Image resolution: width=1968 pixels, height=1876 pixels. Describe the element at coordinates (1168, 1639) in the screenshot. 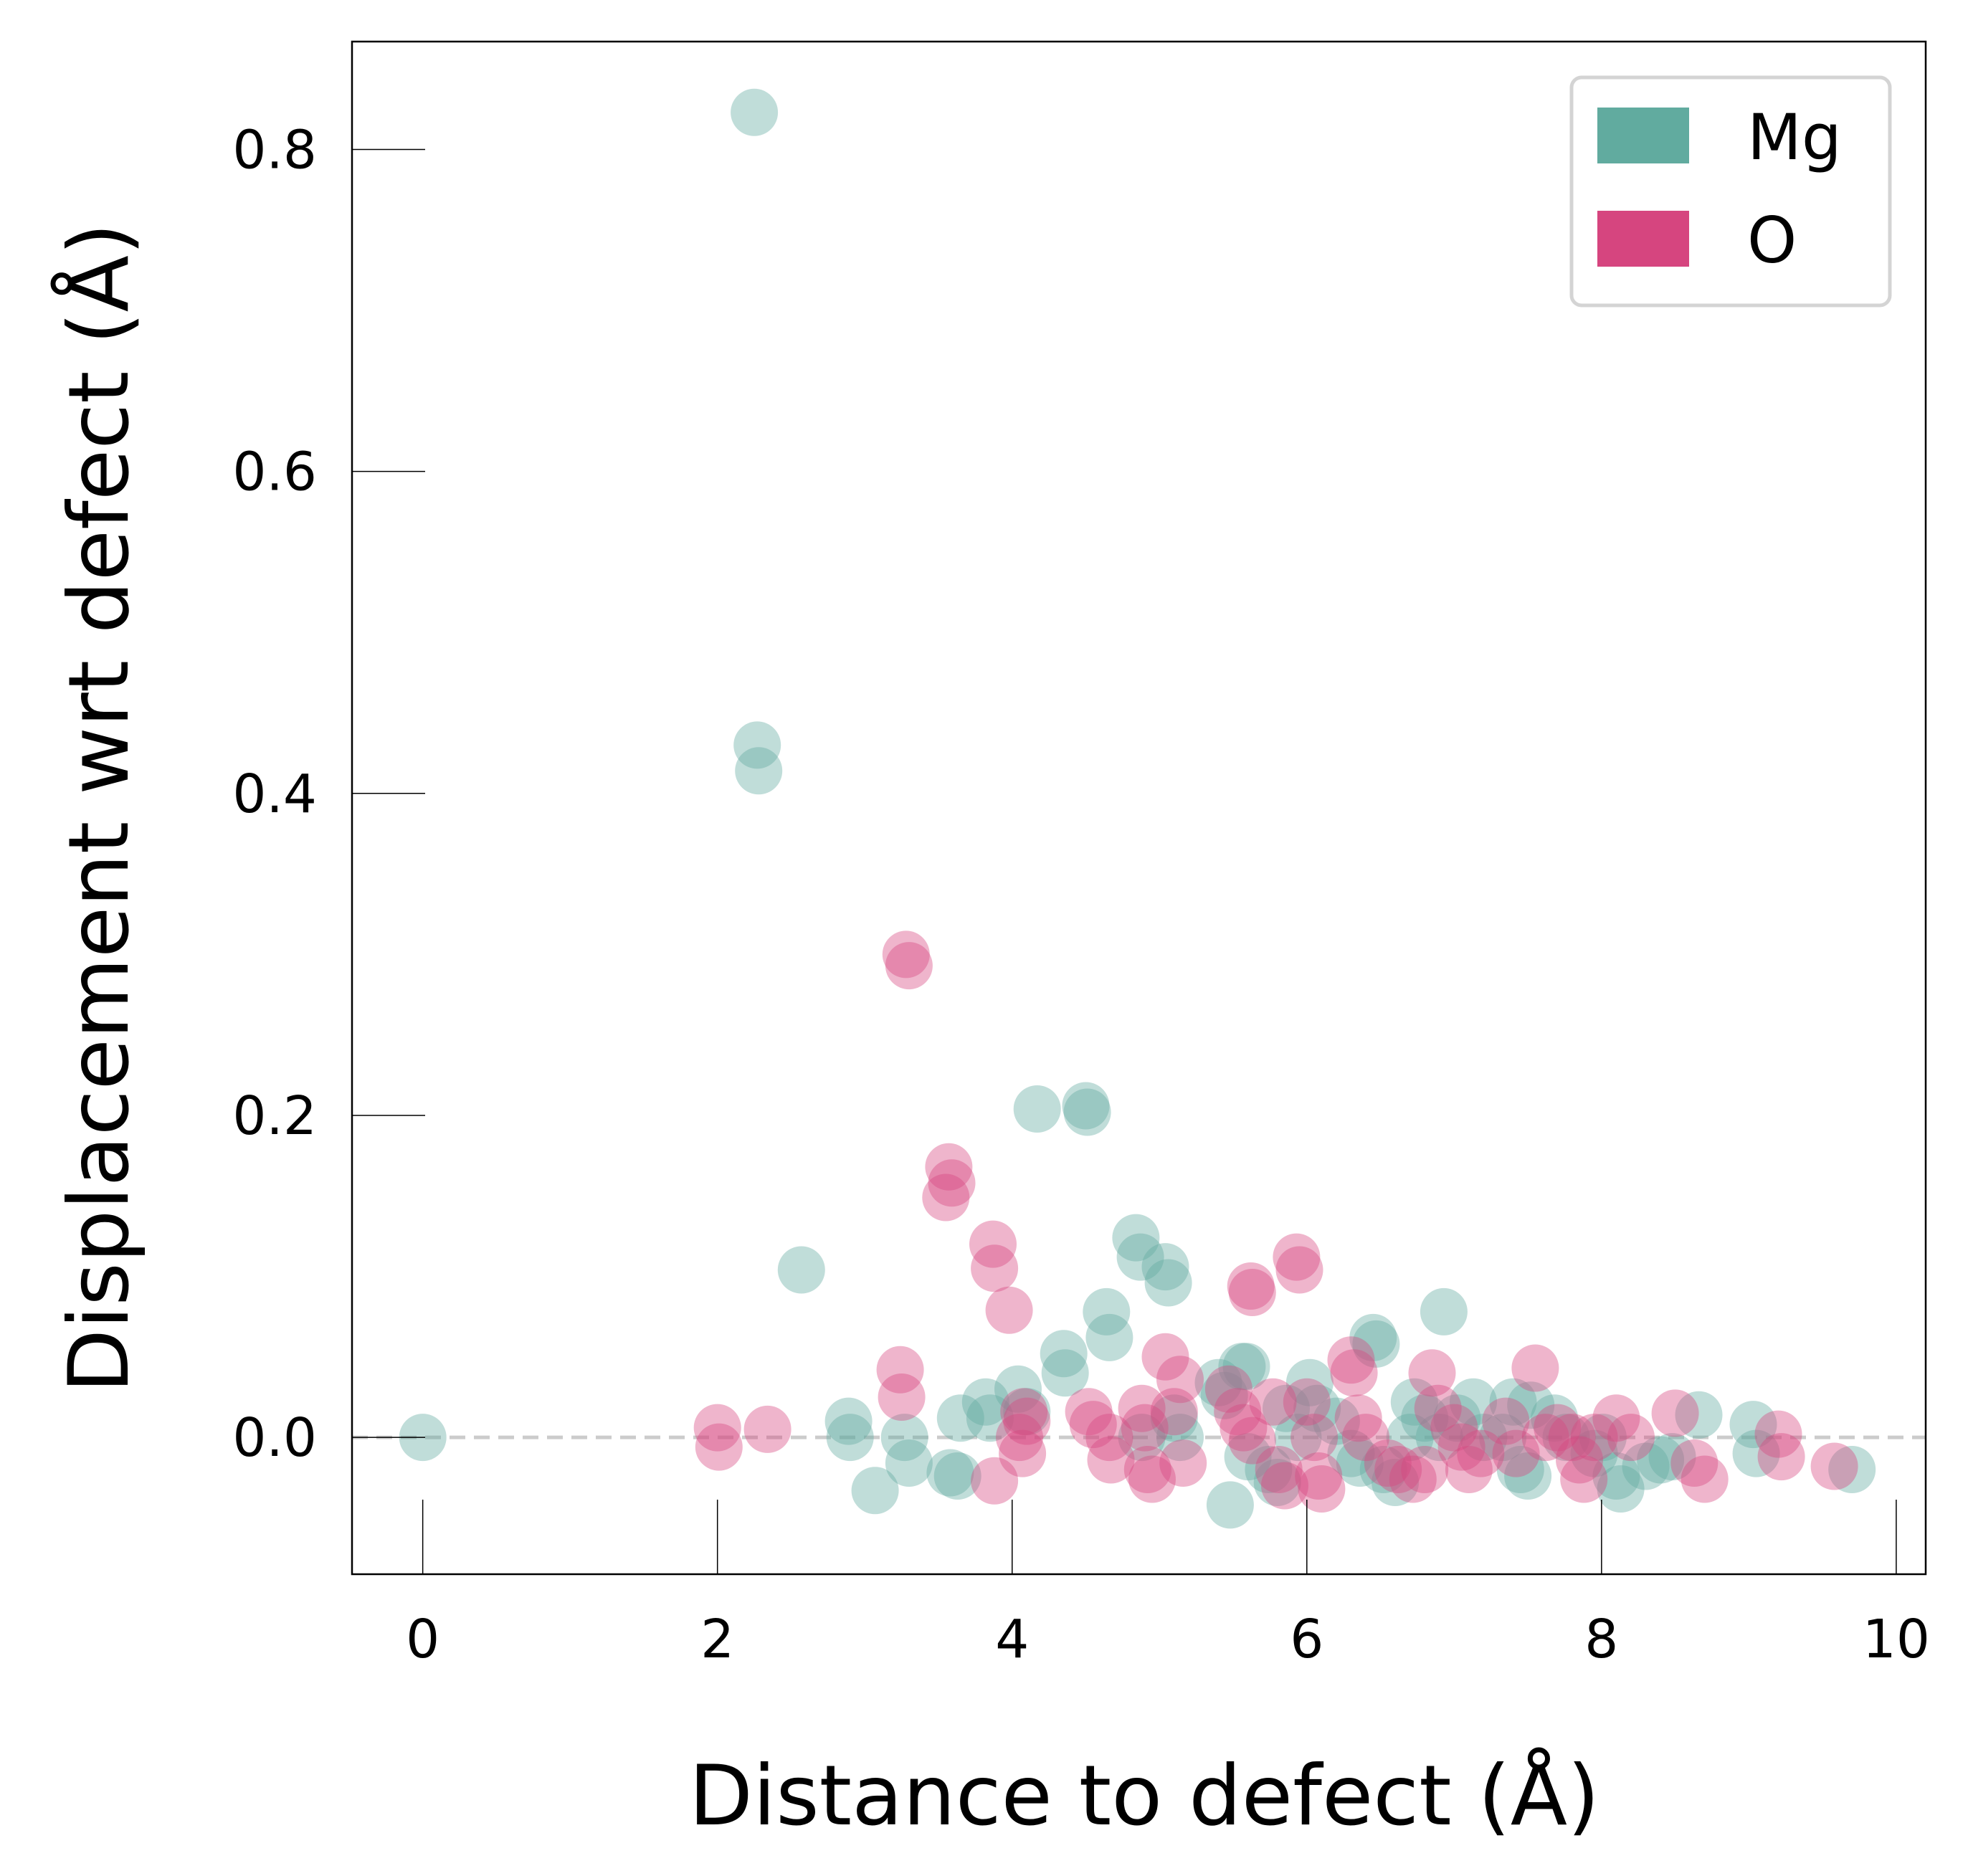

I see `x-tick-labels: 0 2 4 6 8 10` at that location.